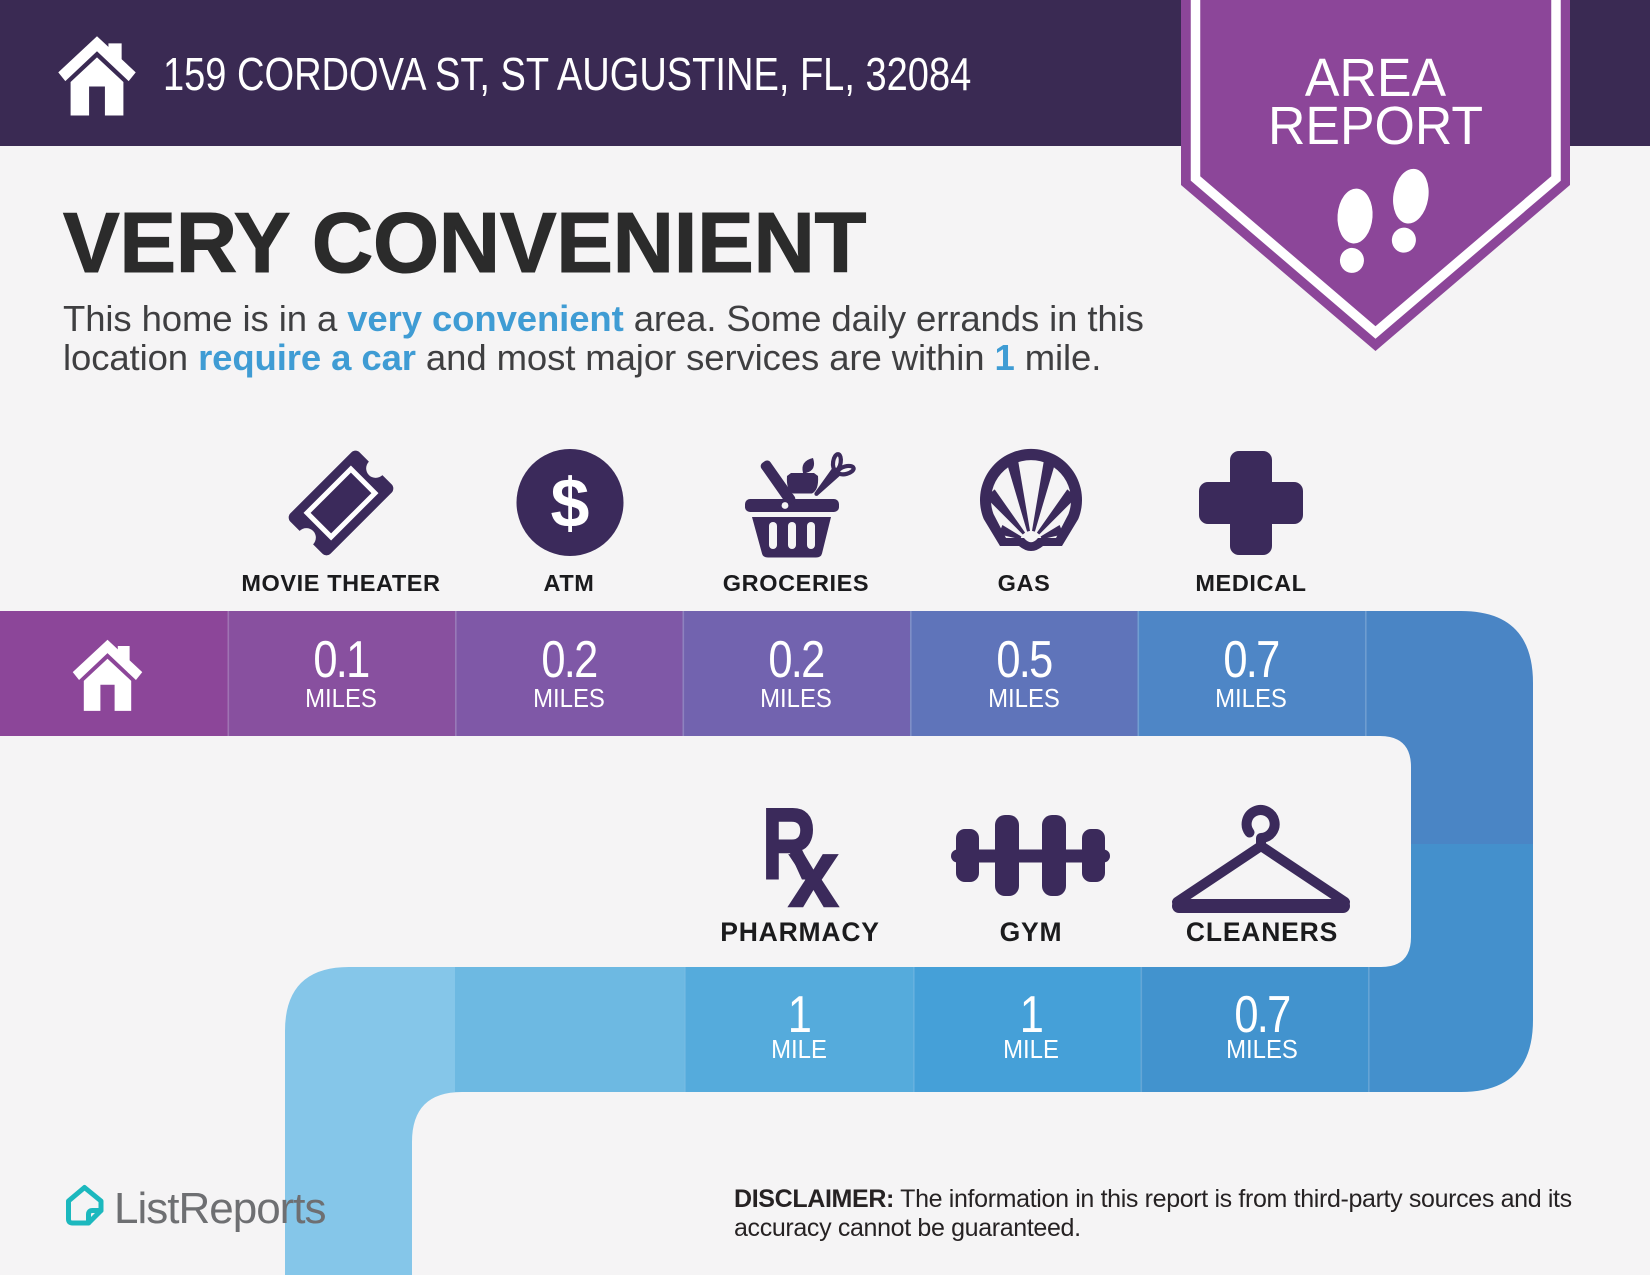  I want to click on svg-text: R, so click(789, 843).